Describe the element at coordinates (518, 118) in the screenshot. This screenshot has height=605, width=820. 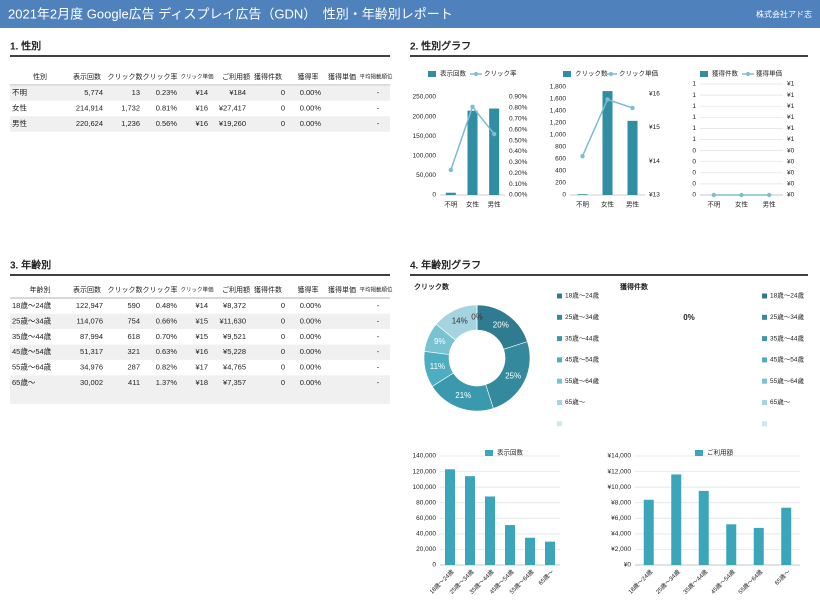
I see `y2-tick-label: 0.70%` at that location.